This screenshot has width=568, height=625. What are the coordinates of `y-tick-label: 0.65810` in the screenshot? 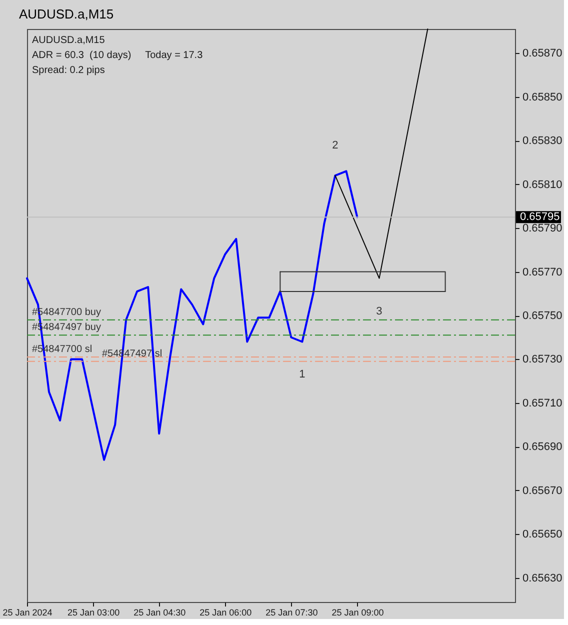 It's located at (542, 184).